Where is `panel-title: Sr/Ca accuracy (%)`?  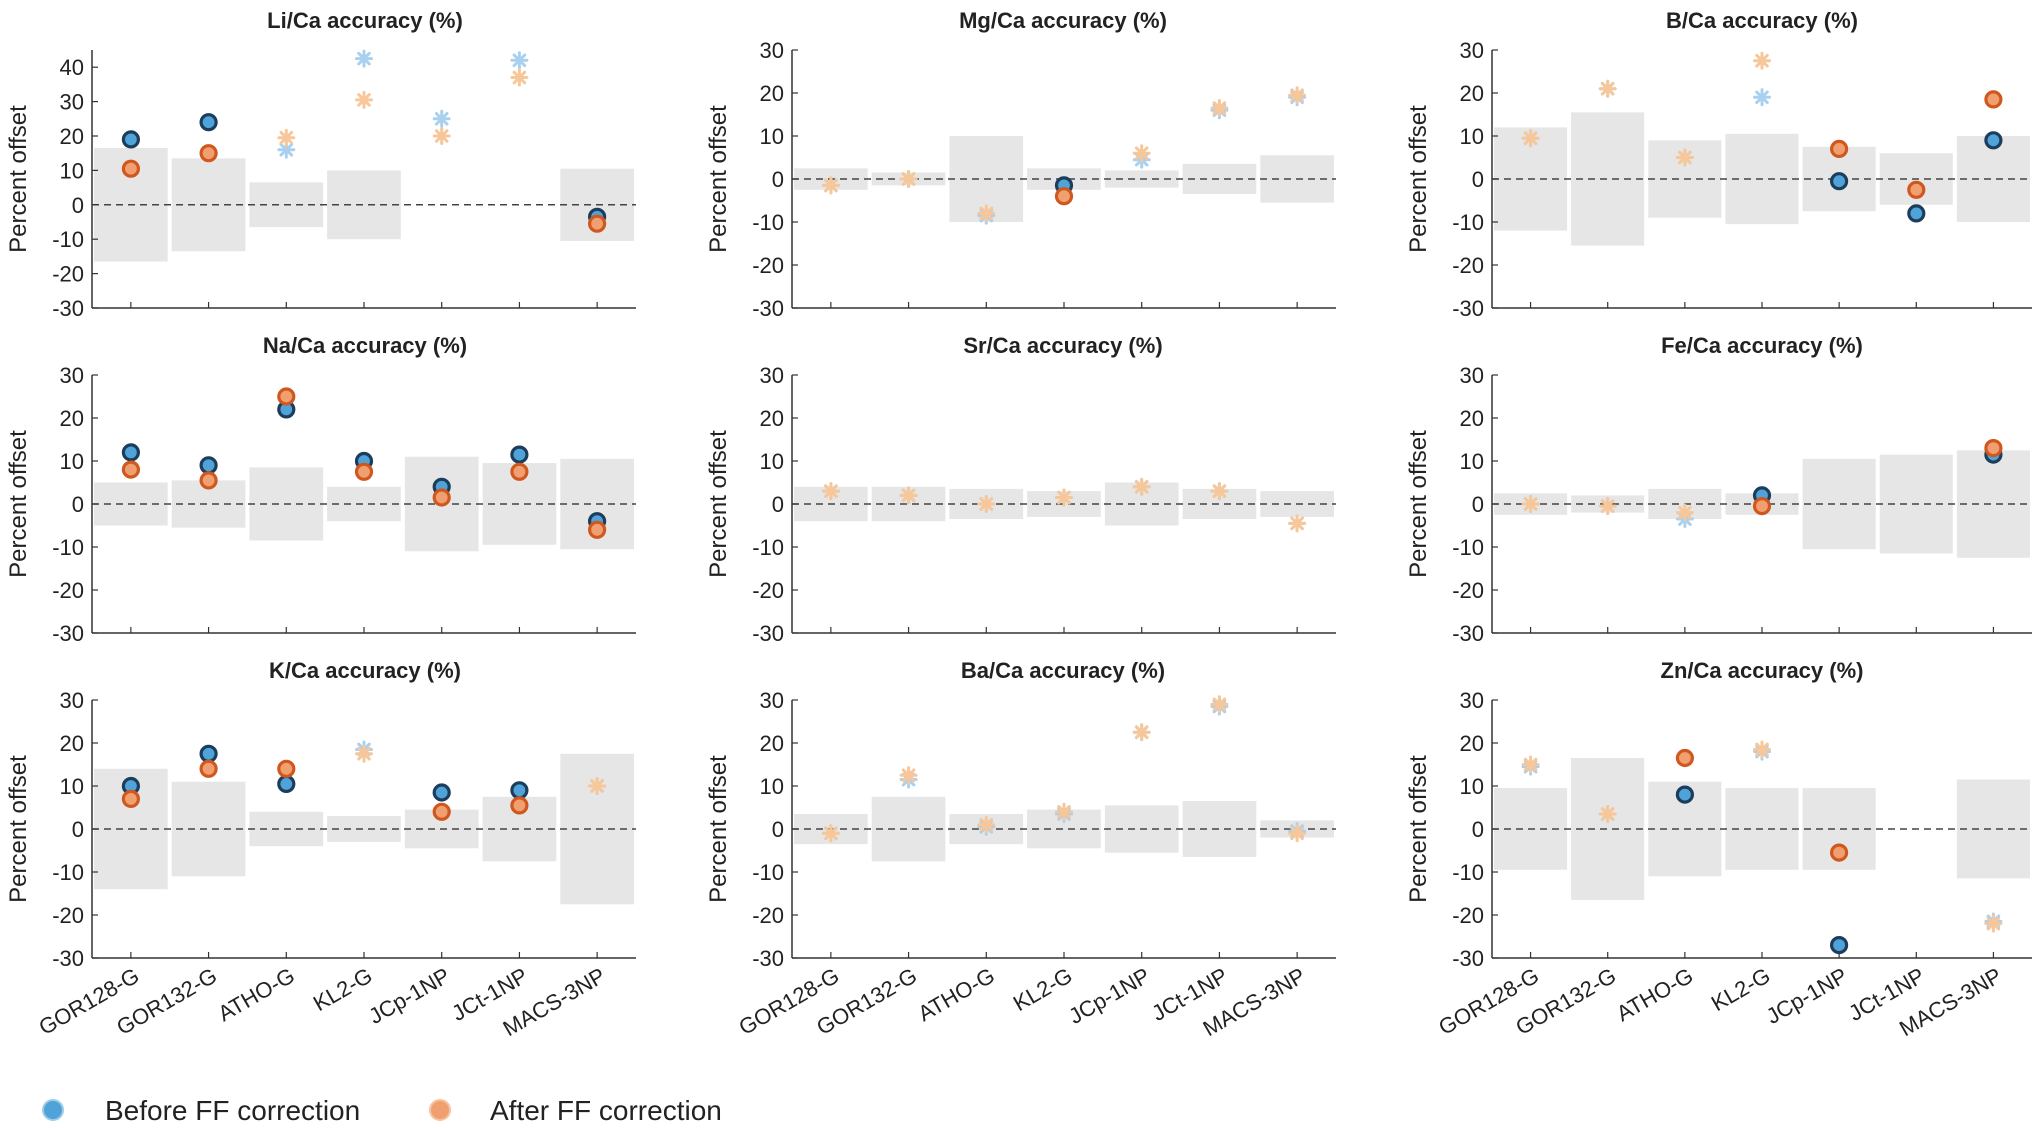
panel-title: Sr/Ca accuracy (%) is located at coordinates (1062, 345).